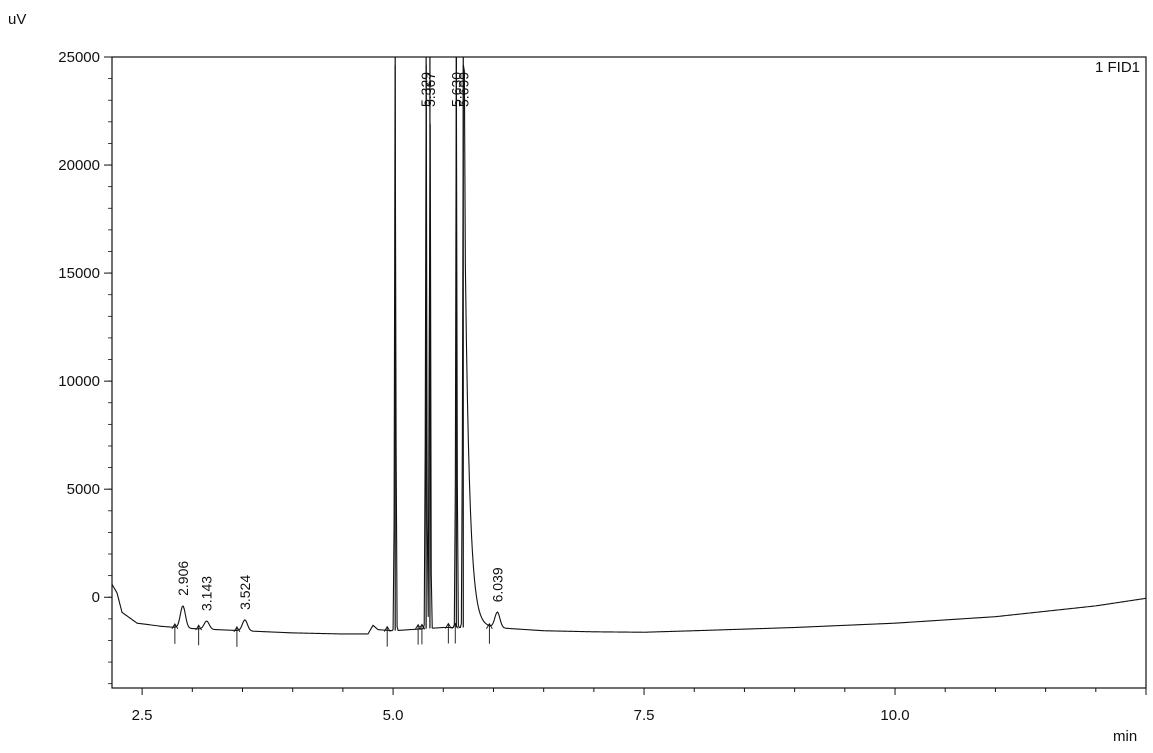 This screenshot has height=753, width=1153. Describe the element at coordinates (85, 367) in the screenshot. I see `y-axis-ticks: 25000 20000 15000 10000 5000 0` at that location.